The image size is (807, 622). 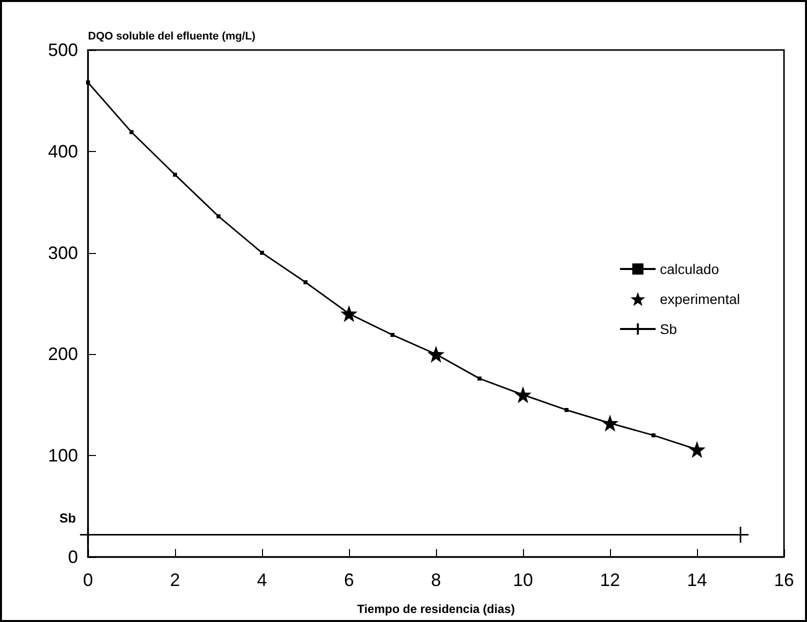 I want to click on x-tick-label: 14, so click(x=697, y=580).